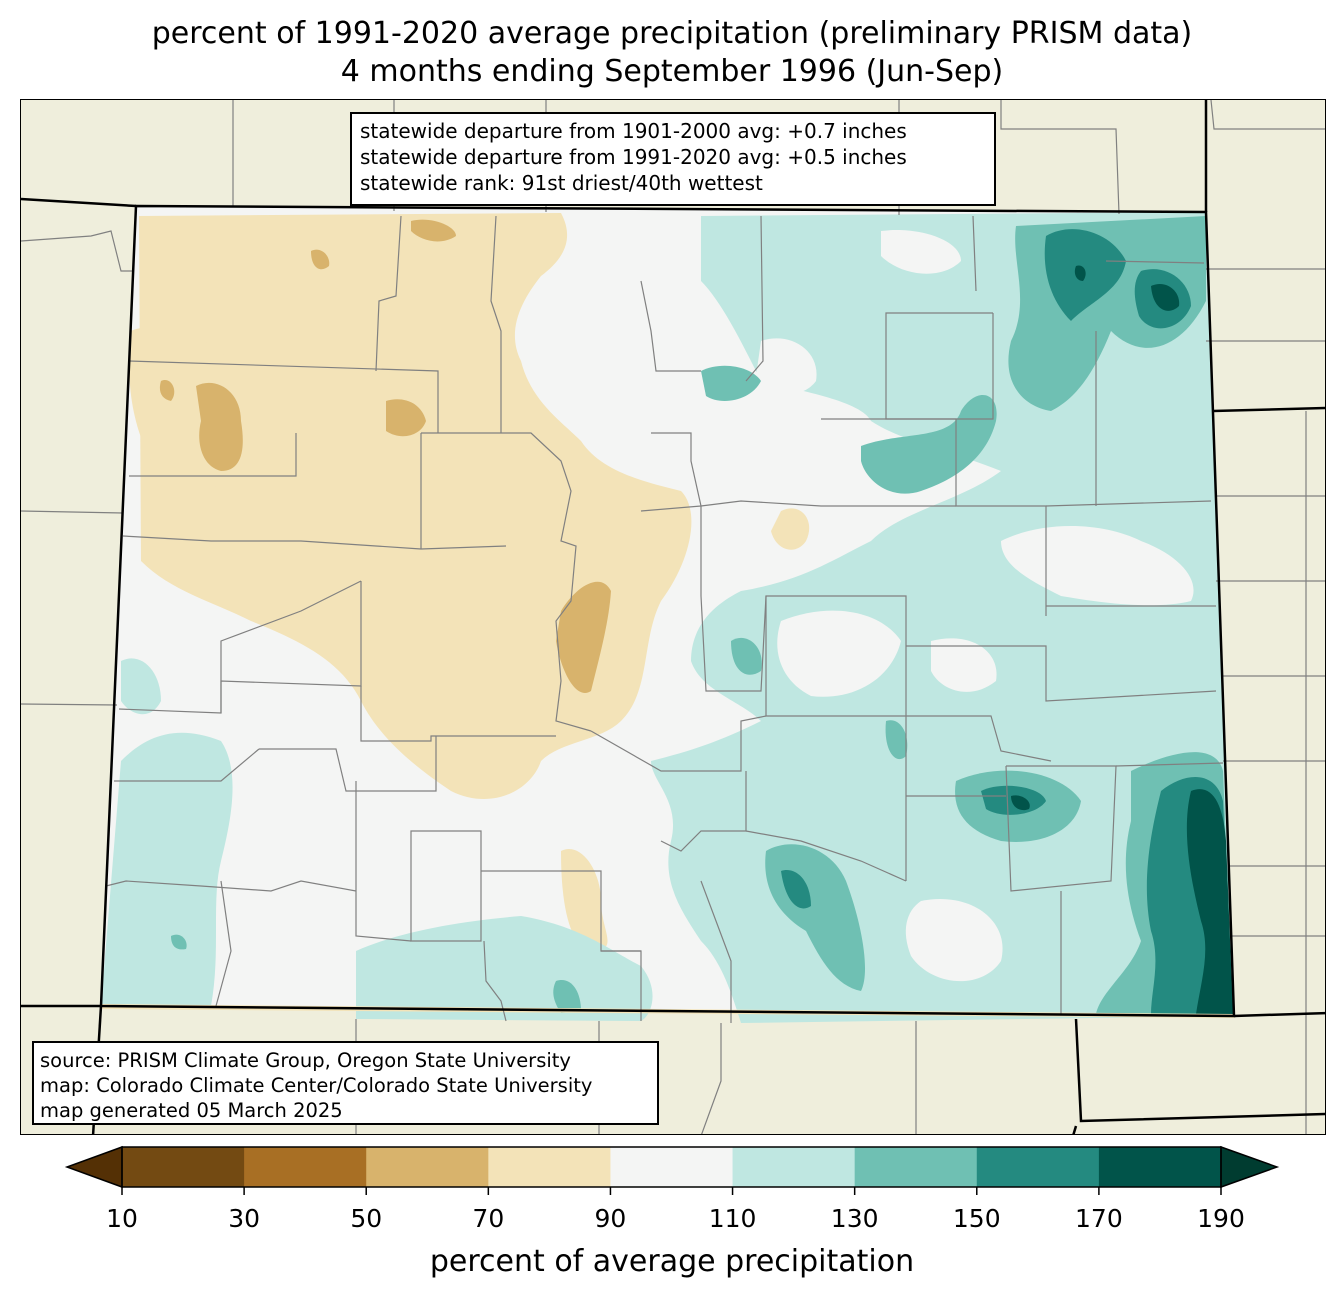 This screenshot has height=1299, width=1344. I want to click on dry-region-strong-northcentral, so click(406, 418).